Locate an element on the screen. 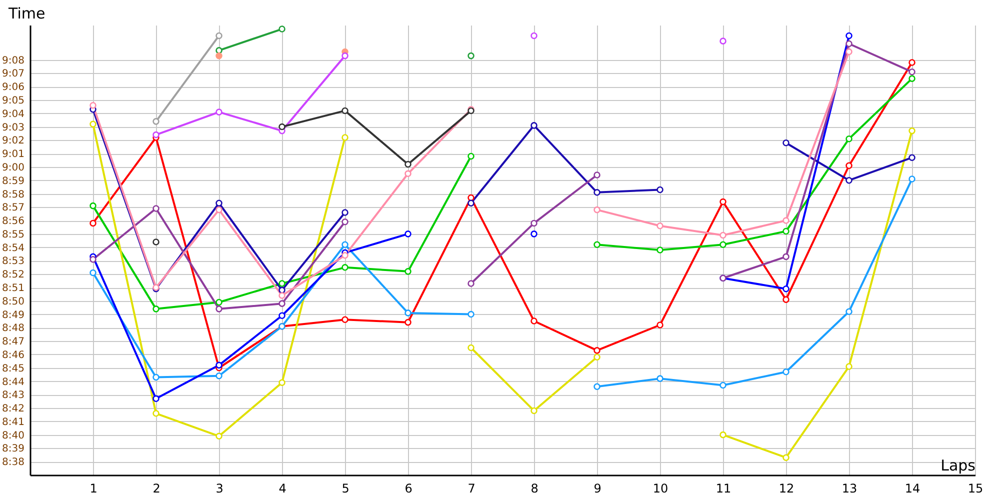  x-tick-label: 10 is located at coordinates (660, 489).